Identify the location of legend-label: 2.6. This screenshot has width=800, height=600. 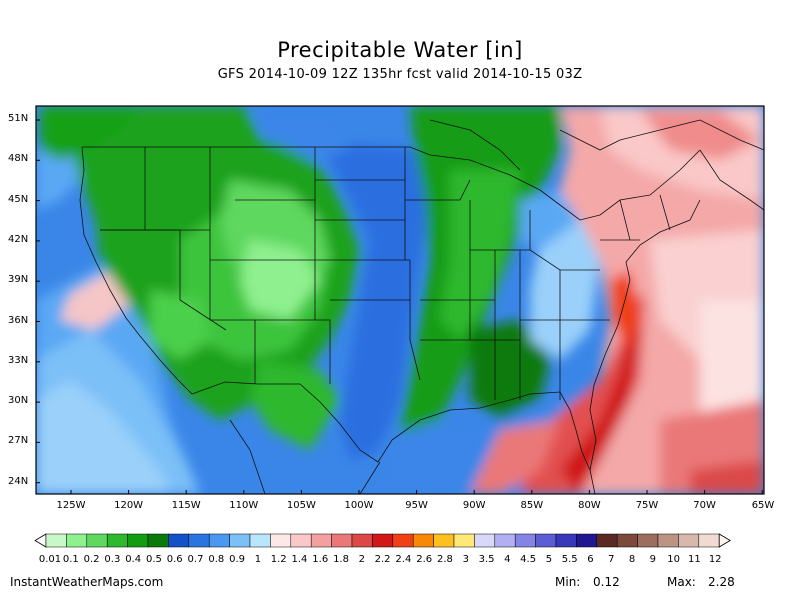
(424, 559).